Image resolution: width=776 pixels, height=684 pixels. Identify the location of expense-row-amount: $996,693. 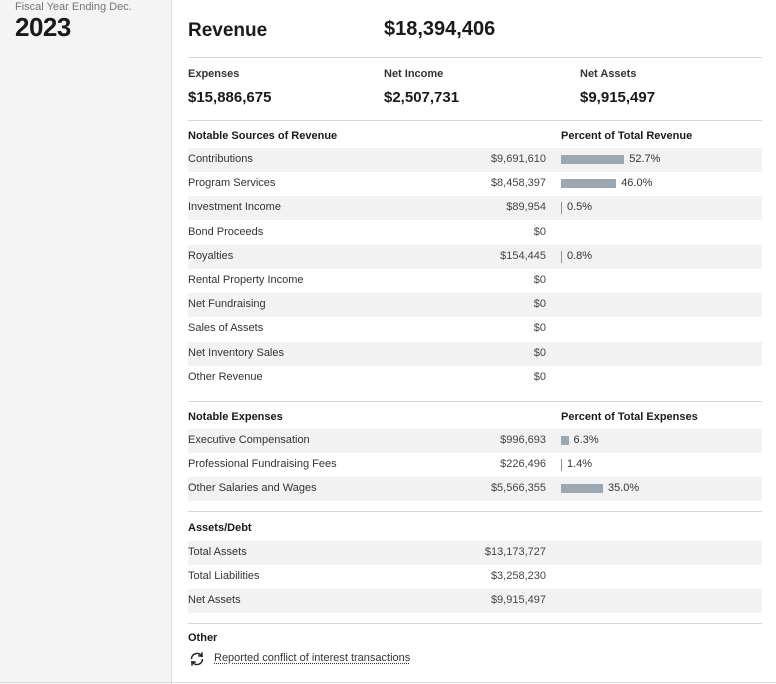
(523, 440).